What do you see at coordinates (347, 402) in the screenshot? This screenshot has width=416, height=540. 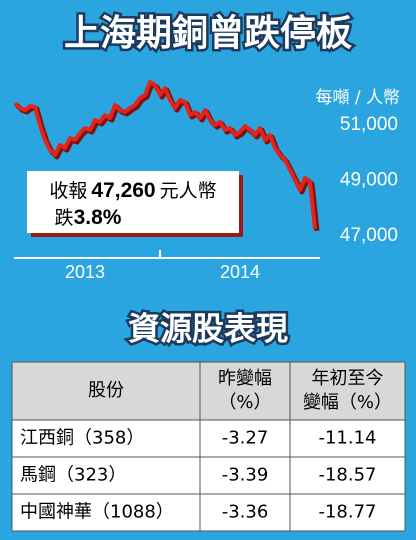 I see `table-header: 變幅（%）` at bounding box center [347, 402].